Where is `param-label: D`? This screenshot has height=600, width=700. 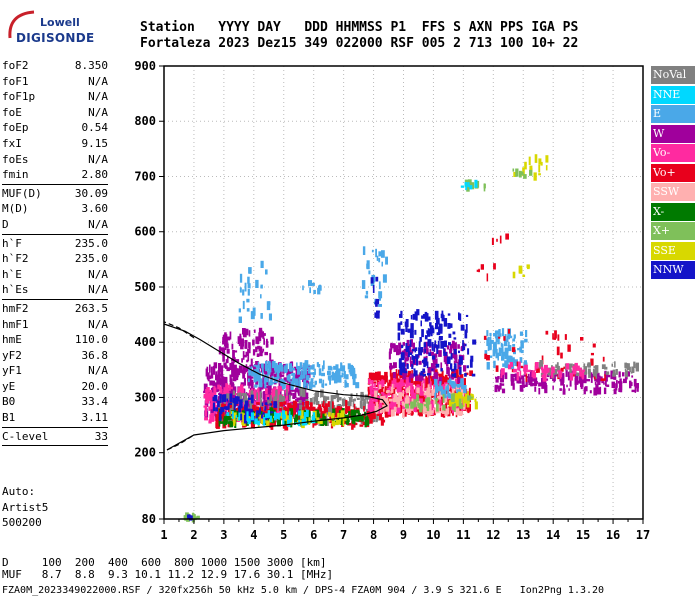
param-label: D is located at coordinates (5, 224).